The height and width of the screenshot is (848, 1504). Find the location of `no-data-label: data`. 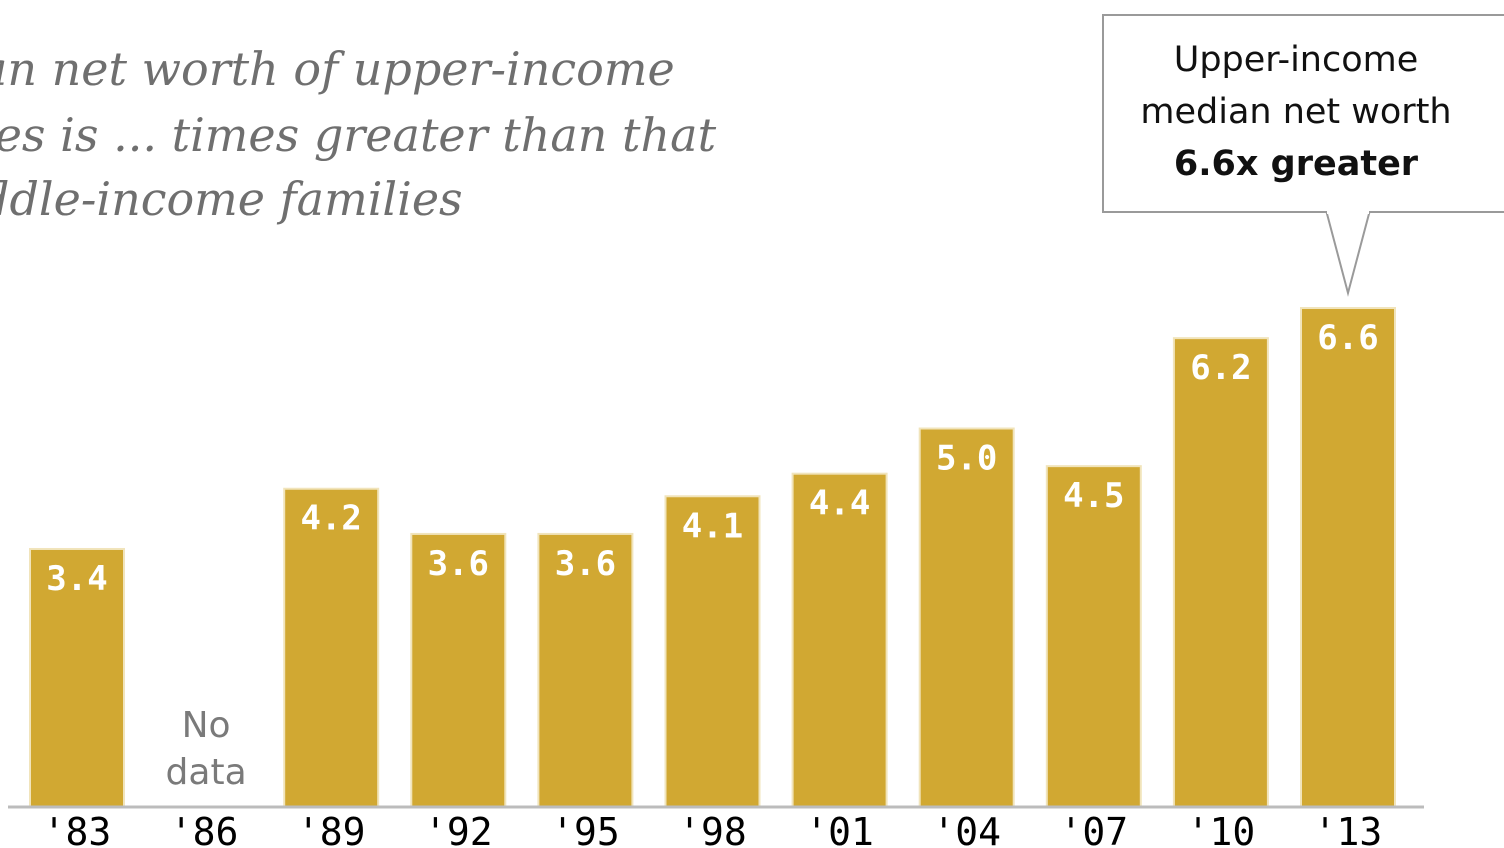

no-data-label: data is located at coordinates (206, 772).